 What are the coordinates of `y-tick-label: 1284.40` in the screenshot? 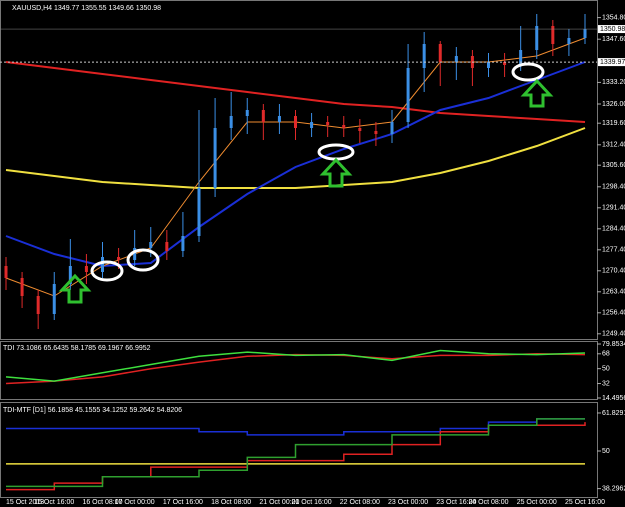 It's located at (613, 229).